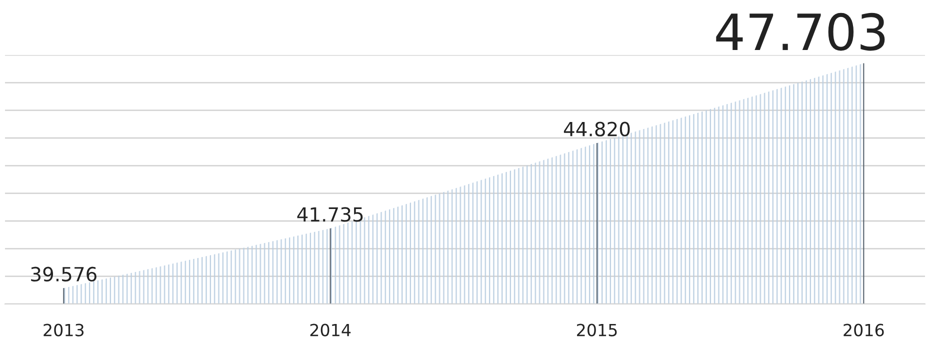 The width and height of the screenshot is (944, 345). What do you see at coordinates (330, 330) in the screenshot?
I see `x-tick-label: 2014` at bounding box center [330, 330].